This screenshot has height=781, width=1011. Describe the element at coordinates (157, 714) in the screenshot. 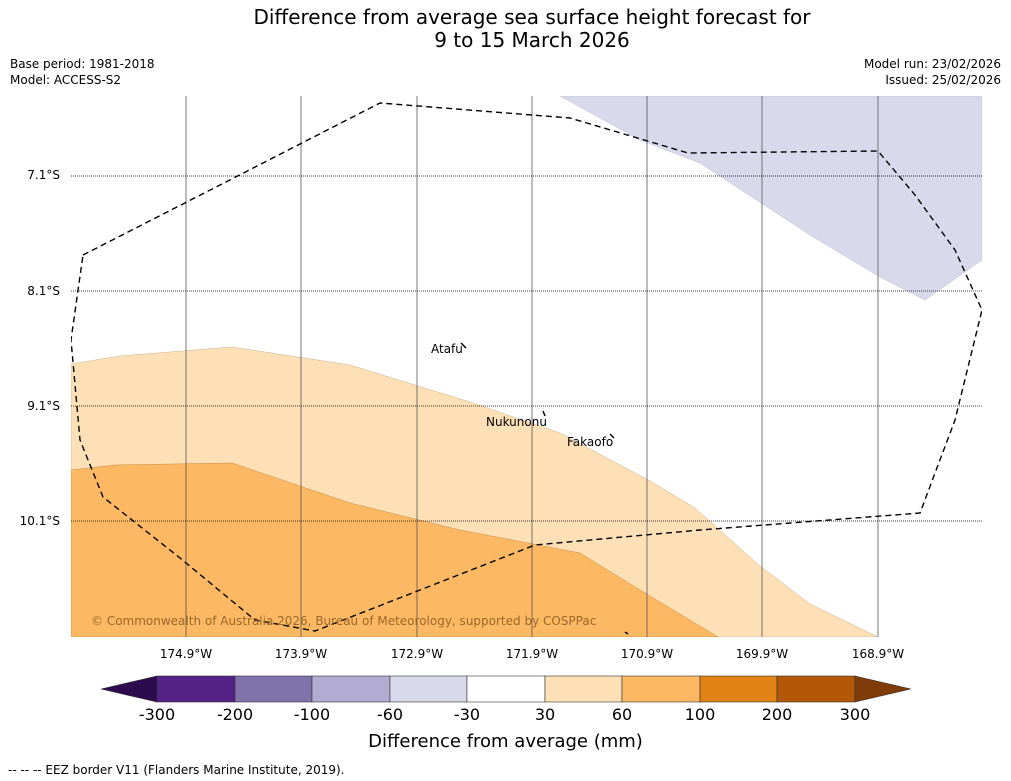

I see `cb-tick-neg300: -300` at that location.